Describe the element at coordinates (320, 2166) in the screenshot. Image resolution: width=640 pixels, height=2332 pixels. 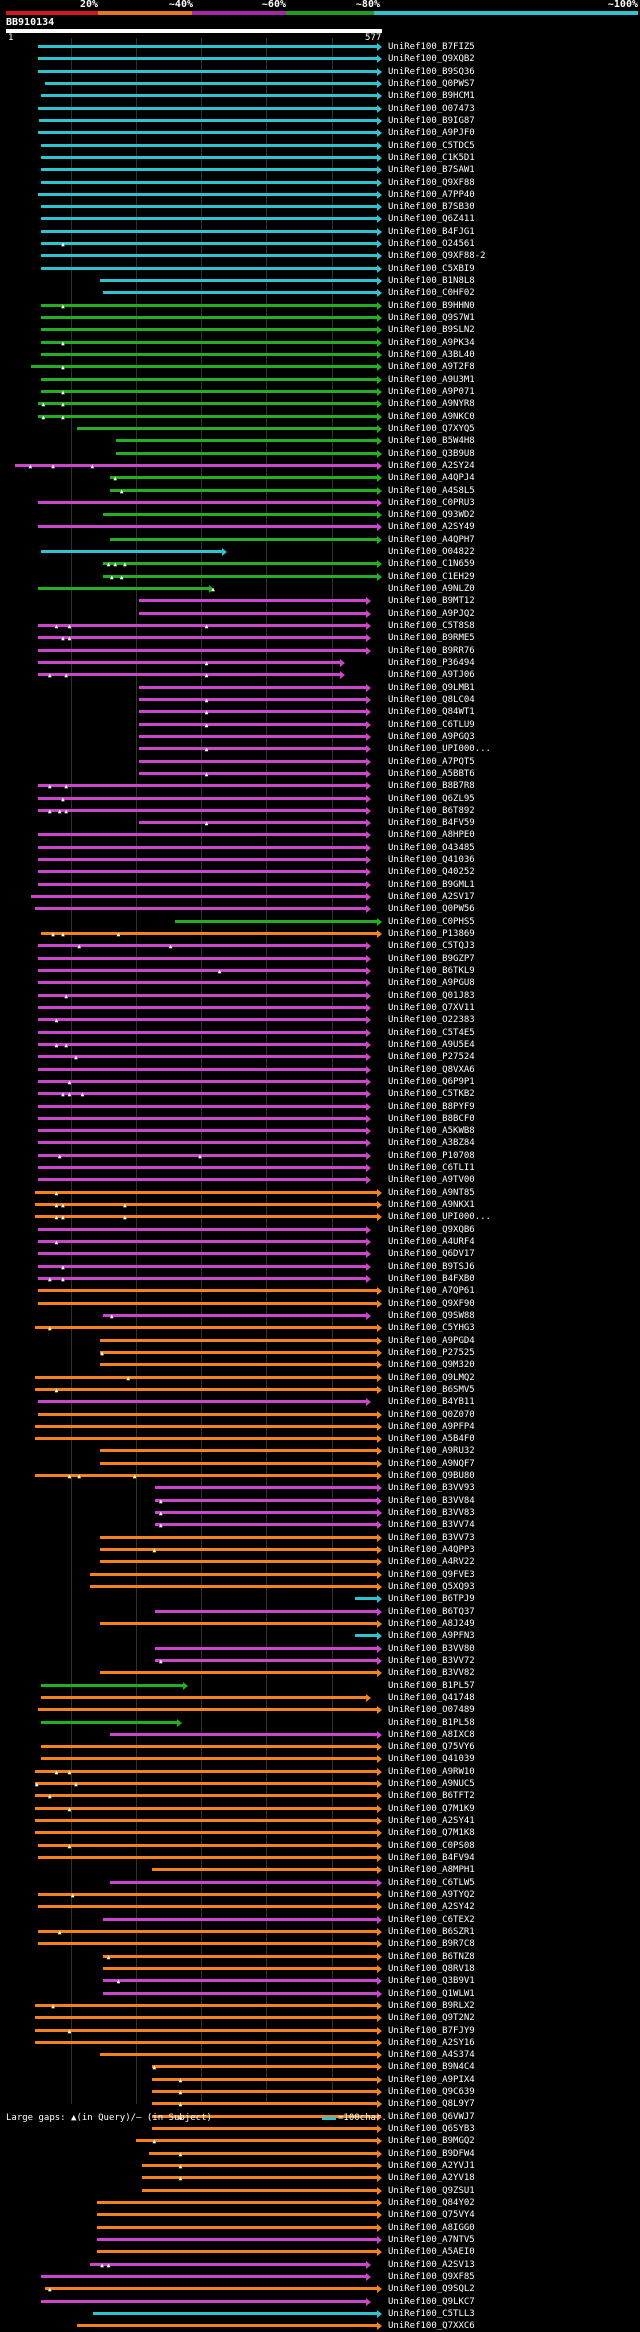
I see `hit-row: ▲ UniRef100_A2YVJ1` at that location.